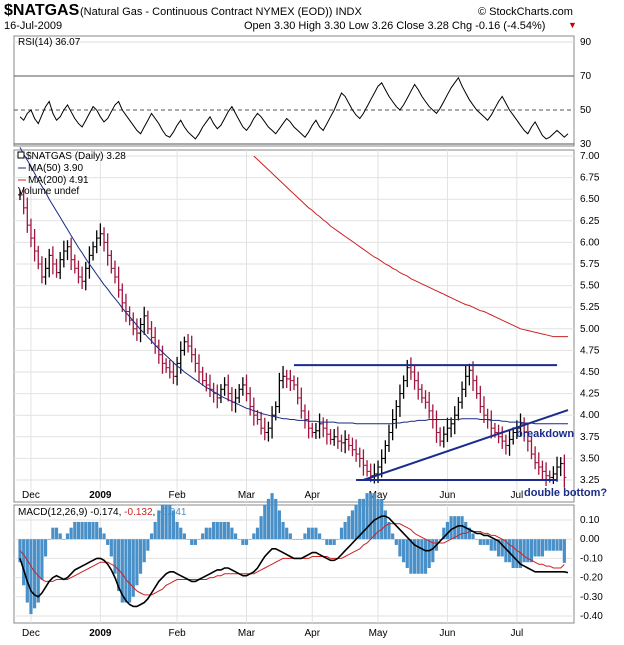  What do you see at coordinates (447, 633) in the screenshot?
I see `macd-x-tick-label: Jun` at bounding box center [447, 633].